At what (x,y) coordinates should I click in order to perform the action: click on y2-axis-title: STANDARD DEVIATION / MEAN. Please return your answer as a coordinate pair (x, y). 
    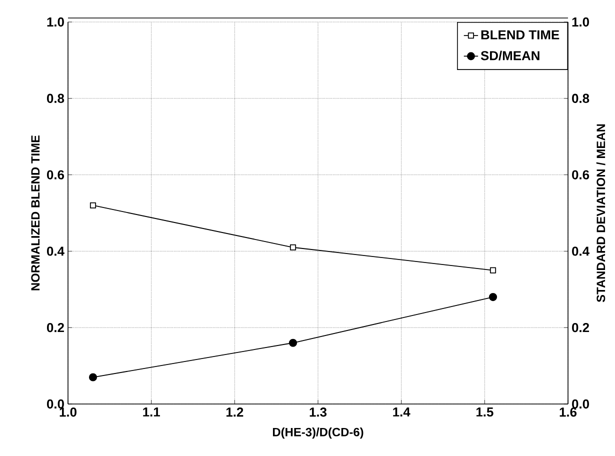
    Looking at the image, I should click on (601, 213).